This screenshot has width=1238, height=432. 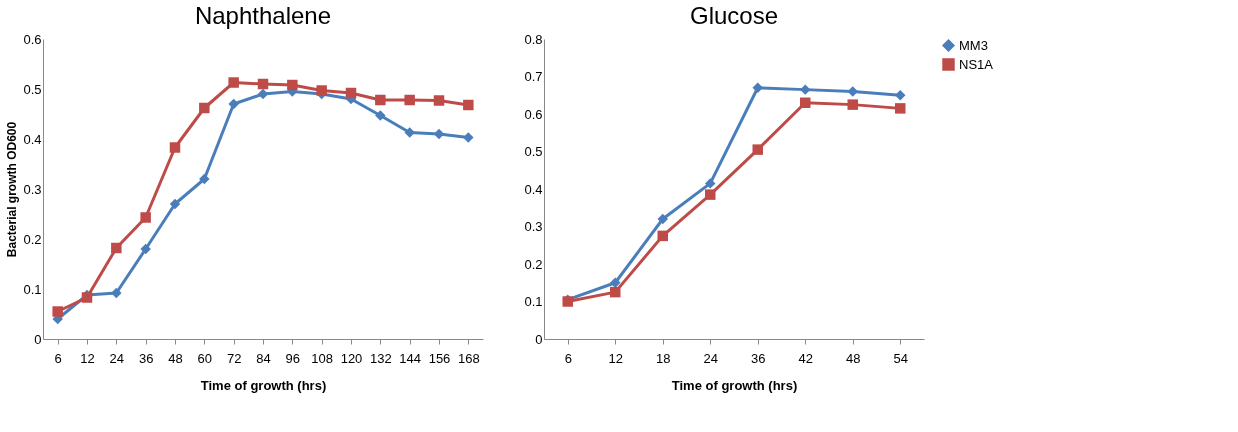 I want to click on chart-title: Glucose, so click(x=734, y=15).